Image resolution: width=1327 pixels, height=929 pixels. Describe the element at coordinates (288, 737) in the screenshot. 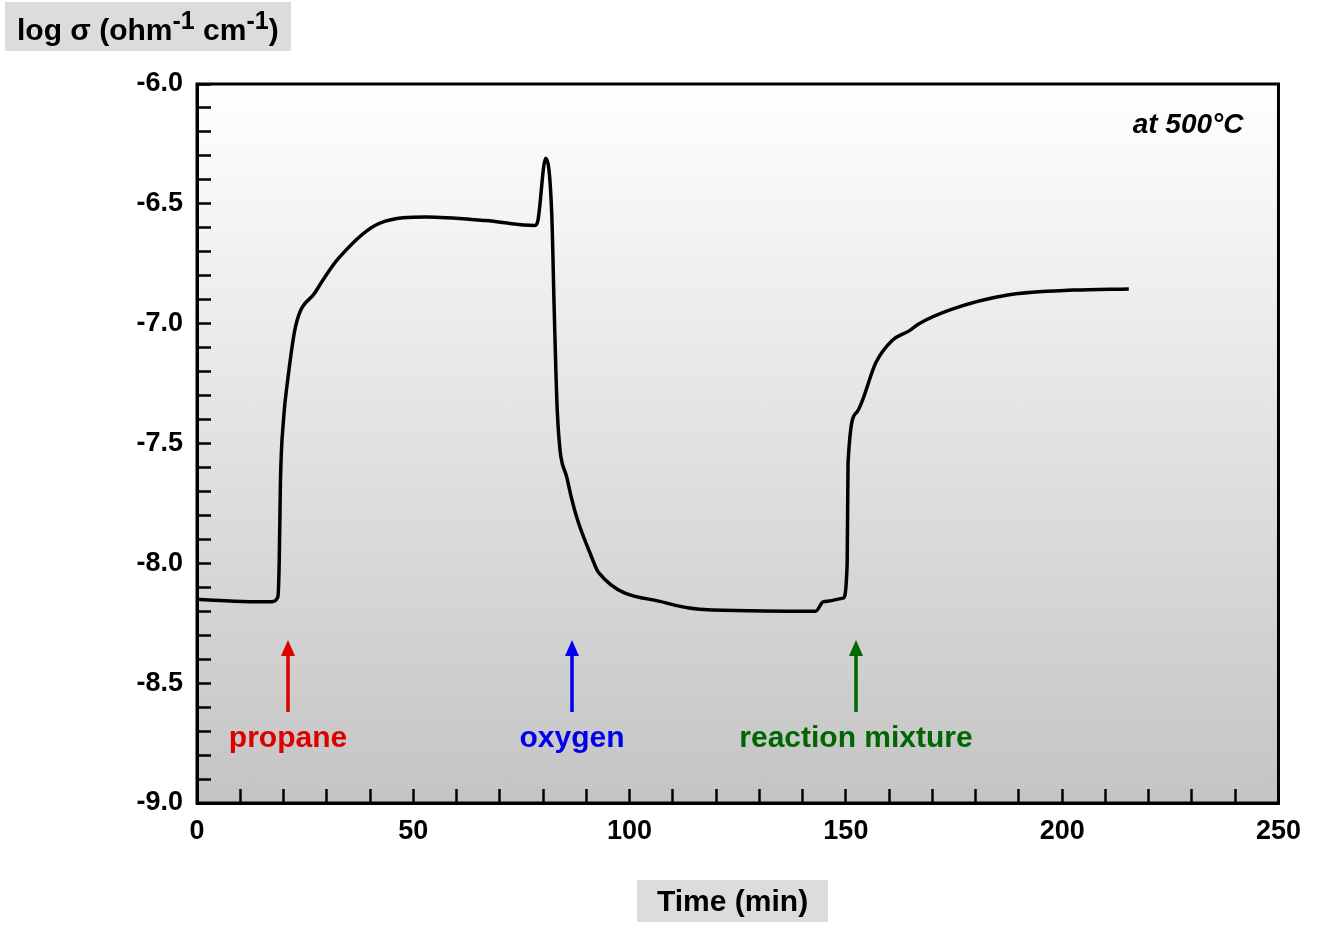

I see `annotation: propane` at that location.